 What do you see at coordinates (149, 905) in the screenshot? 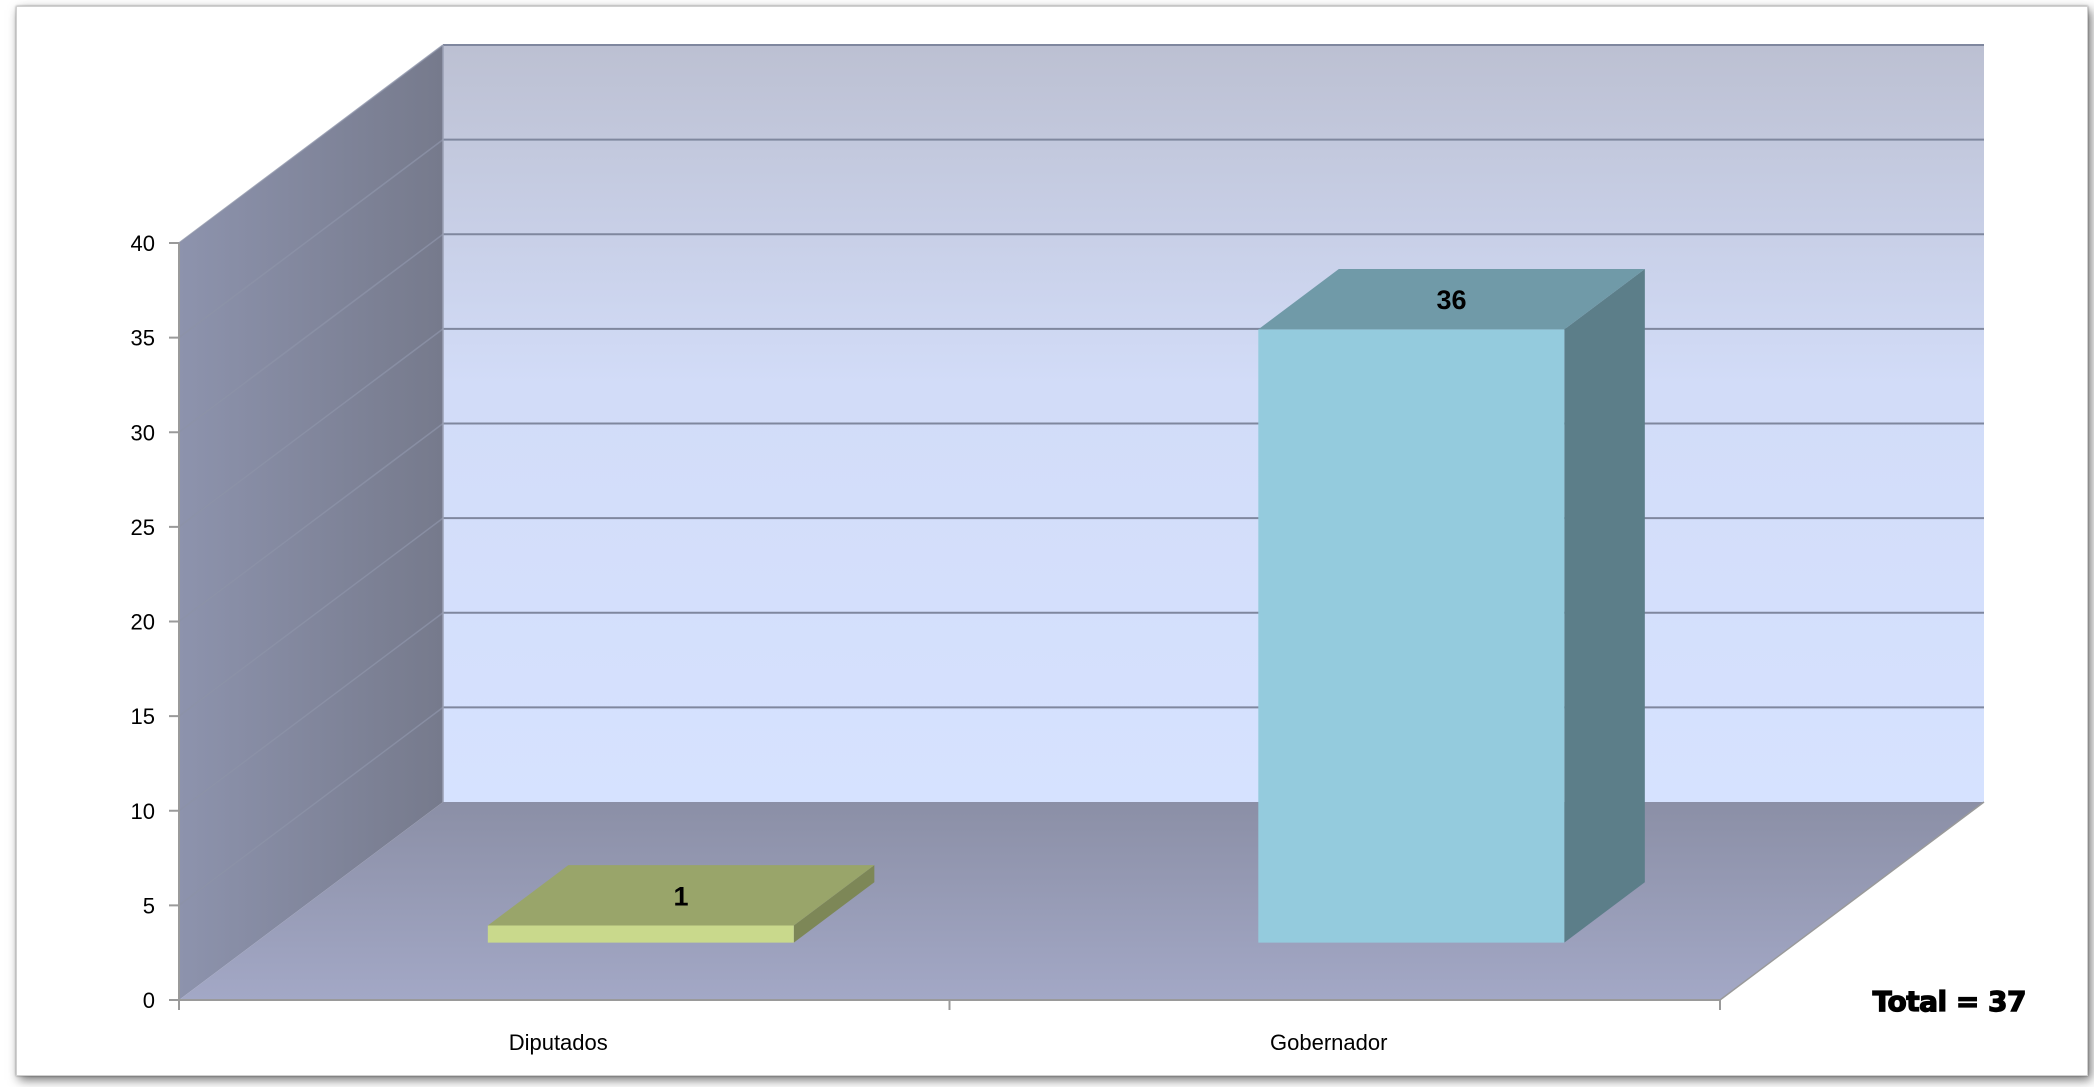
I see `y-tick-label: 5` at bounding box center [149, 905].